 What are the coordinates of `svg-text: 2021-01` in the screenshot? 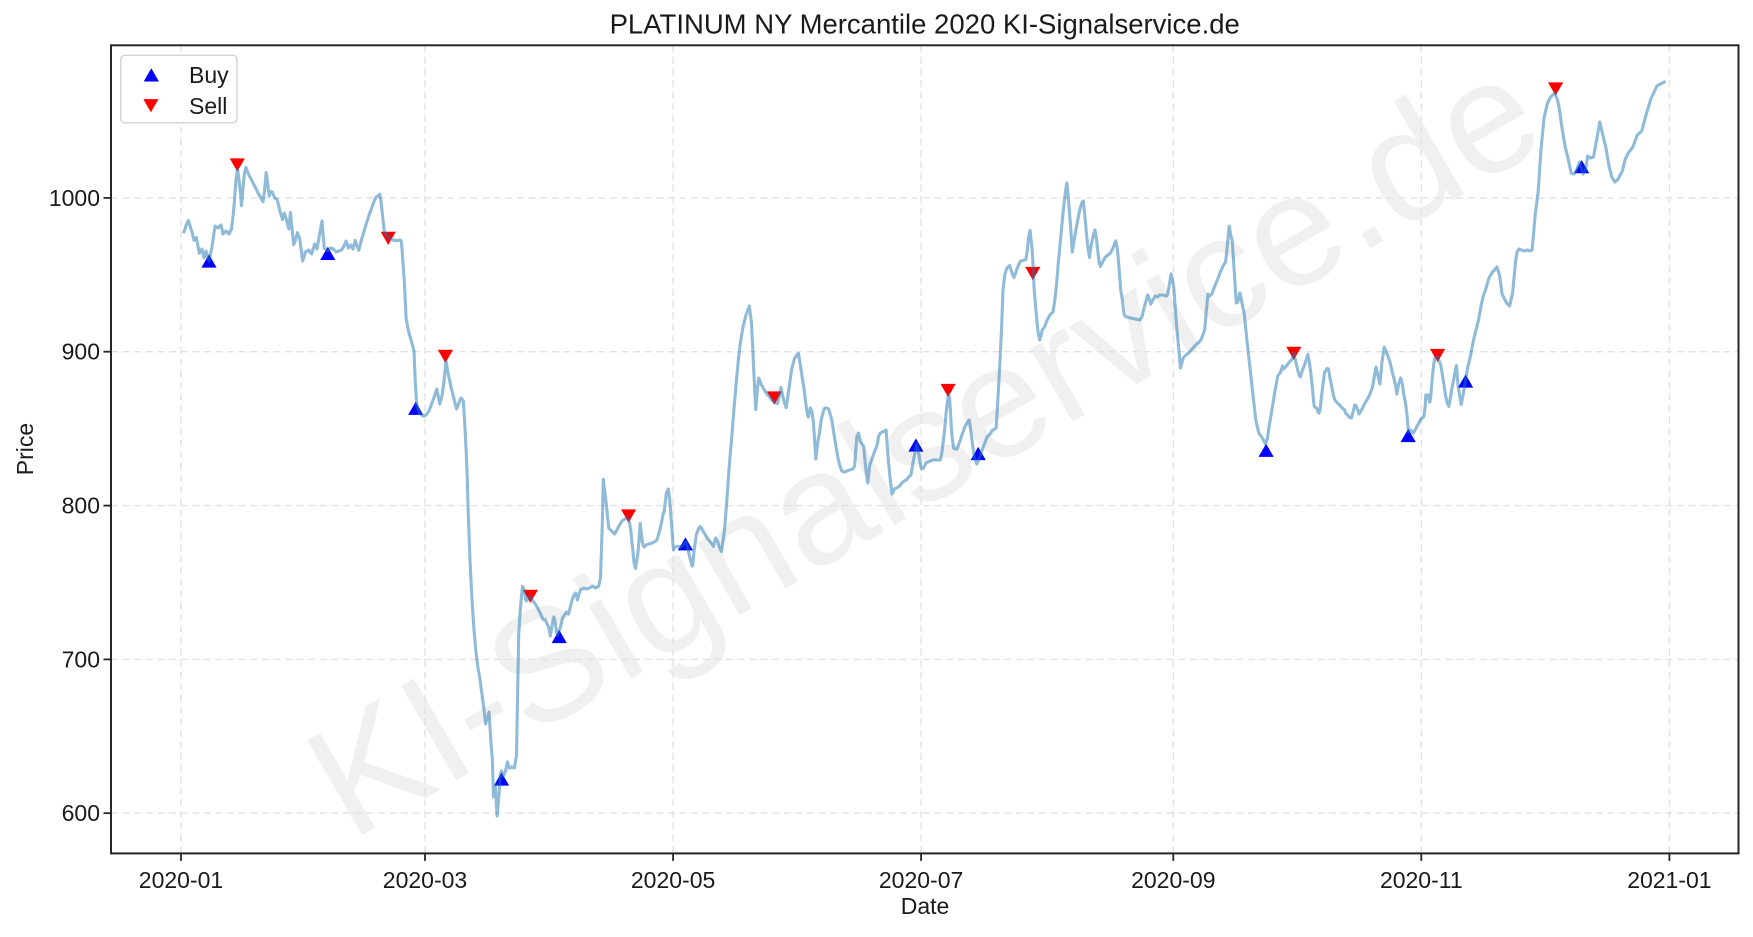 It's located at (1669, 880).